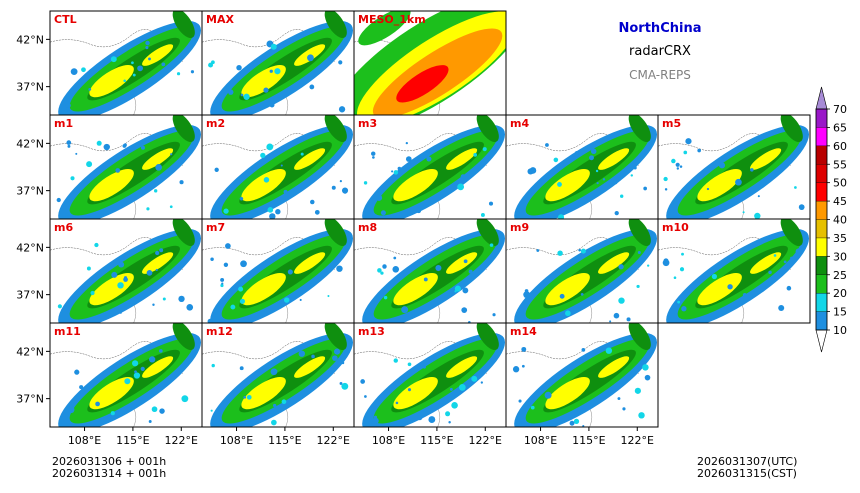  I want to click on colorbar-label: 45, so click(840, 201).